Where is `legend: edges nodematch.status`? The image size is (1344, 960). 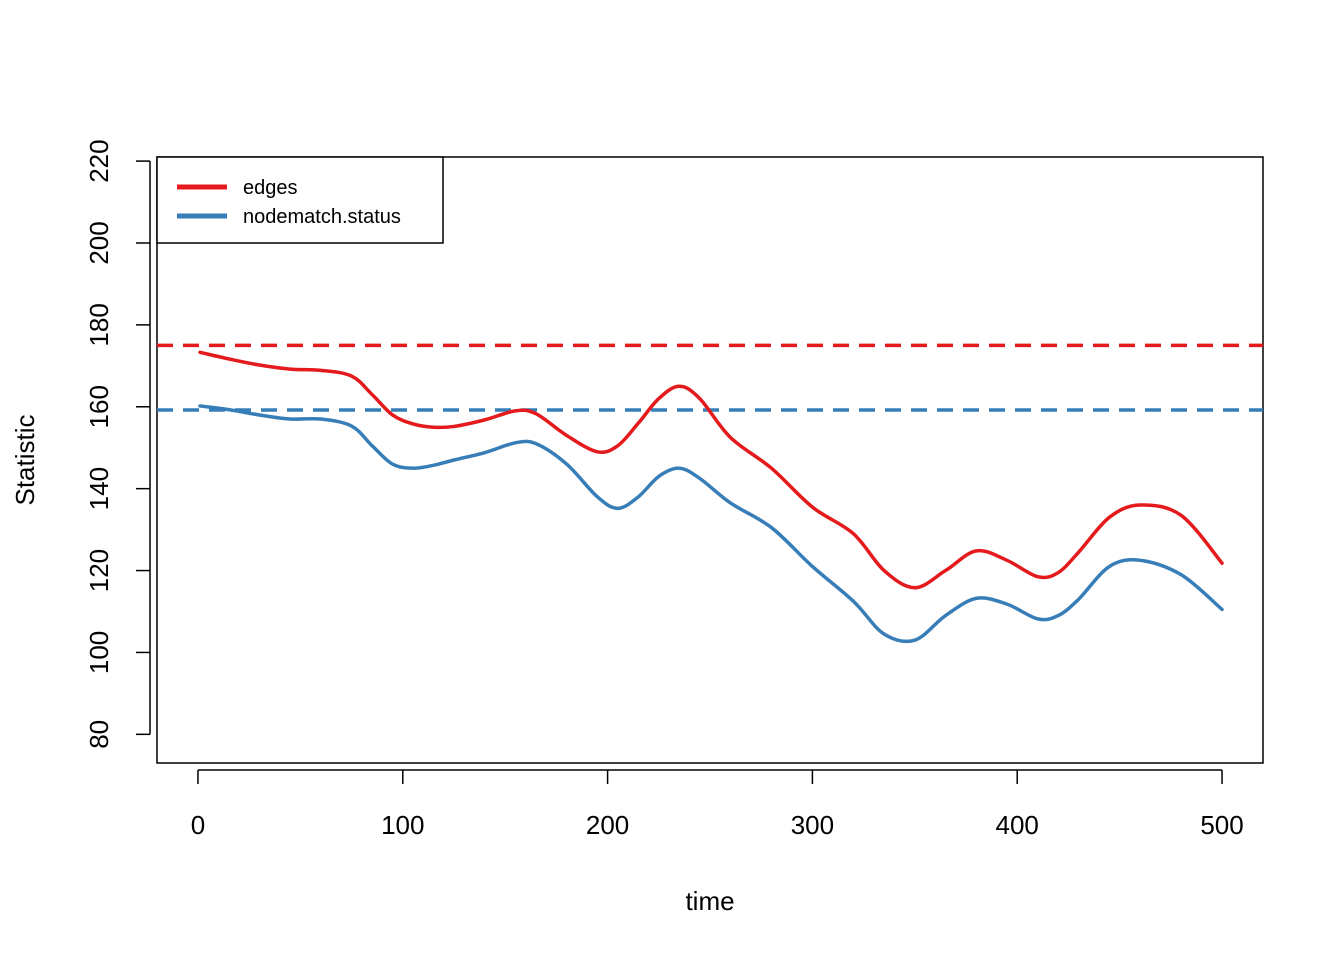
legend: edges nodematch.status is located at coordinates (300, 200).